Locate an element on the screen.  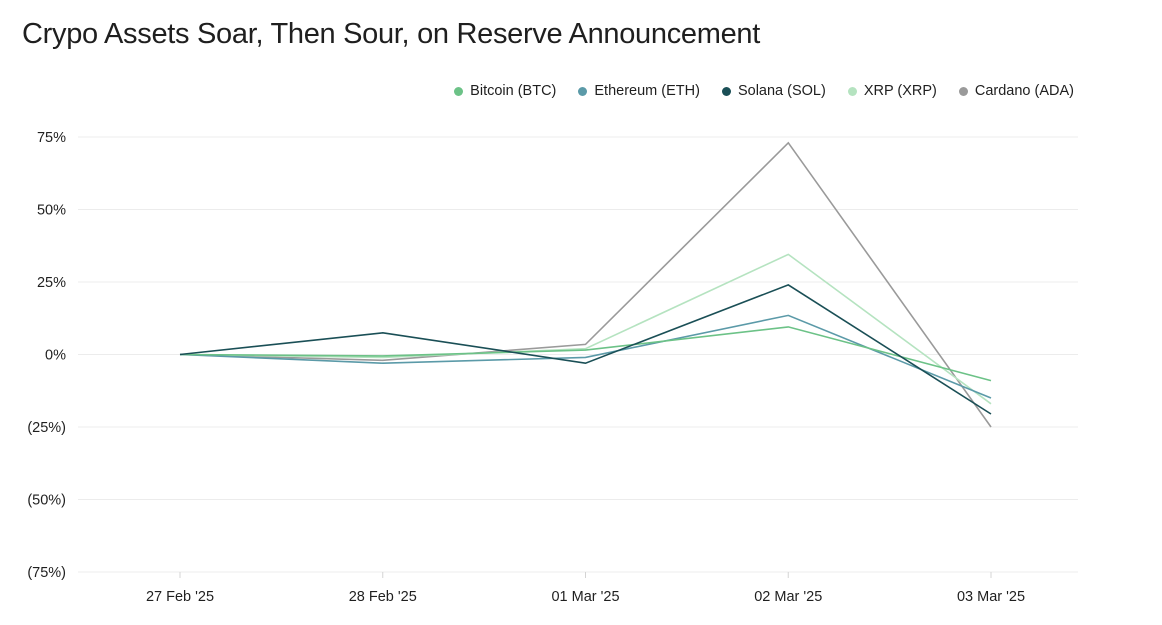
legend-dot-solana is located at coordinates (726, 91).